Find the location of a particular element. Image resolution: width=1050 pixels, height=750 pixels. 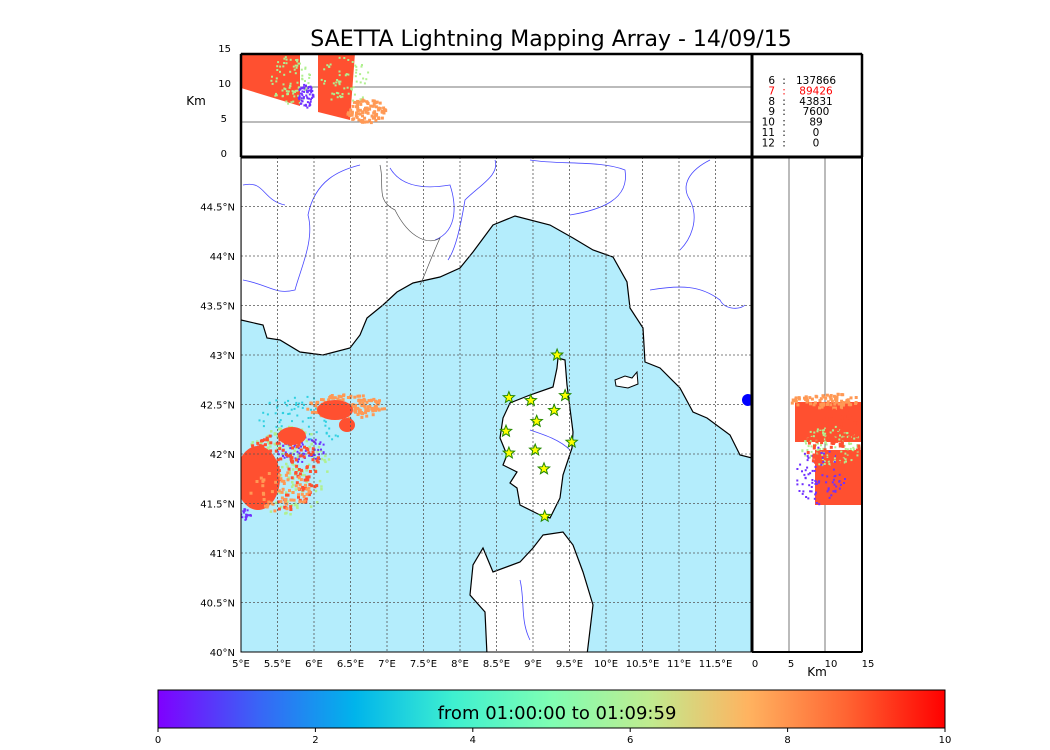

colorbar-tick-label: 2 is located at coordinates (315, 740).